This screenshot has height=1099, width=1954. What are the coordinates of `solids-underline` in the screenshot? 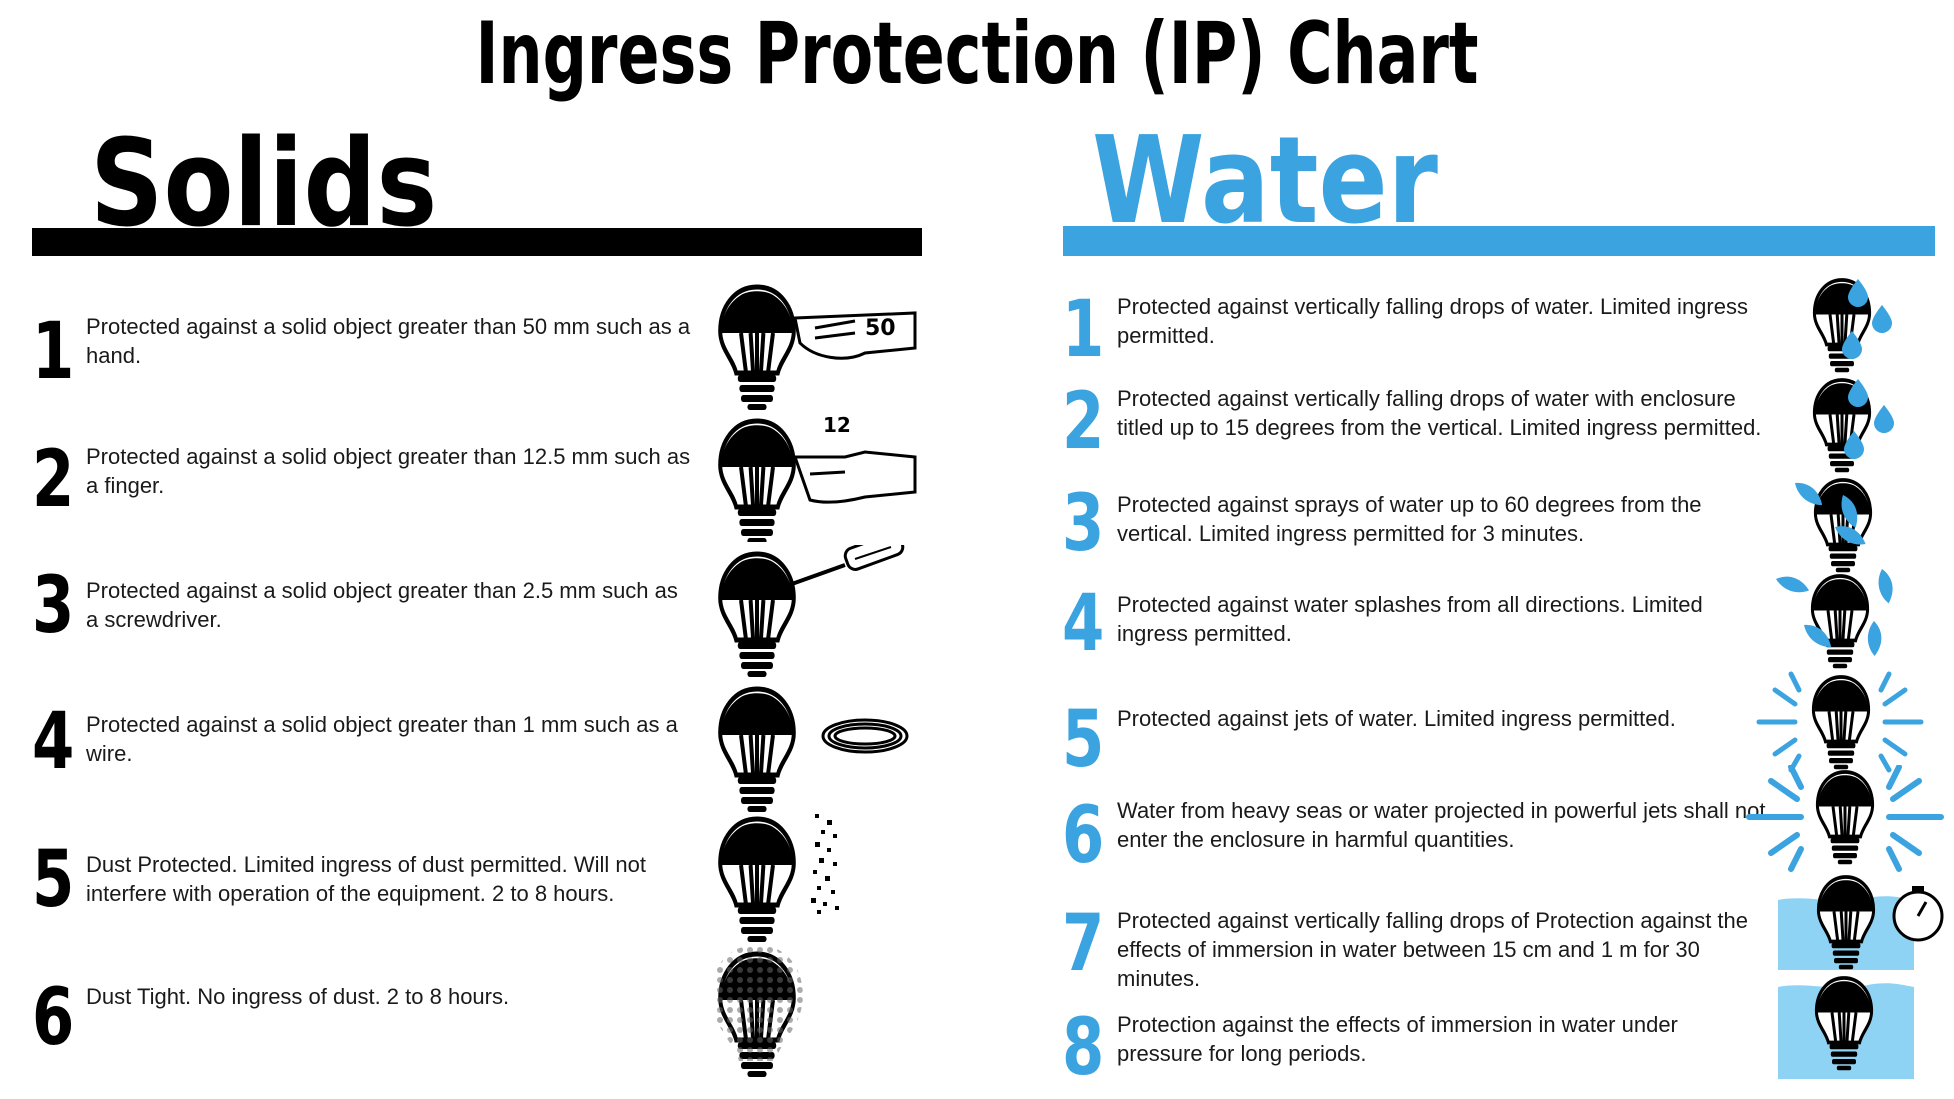 It's located at (477, 242).